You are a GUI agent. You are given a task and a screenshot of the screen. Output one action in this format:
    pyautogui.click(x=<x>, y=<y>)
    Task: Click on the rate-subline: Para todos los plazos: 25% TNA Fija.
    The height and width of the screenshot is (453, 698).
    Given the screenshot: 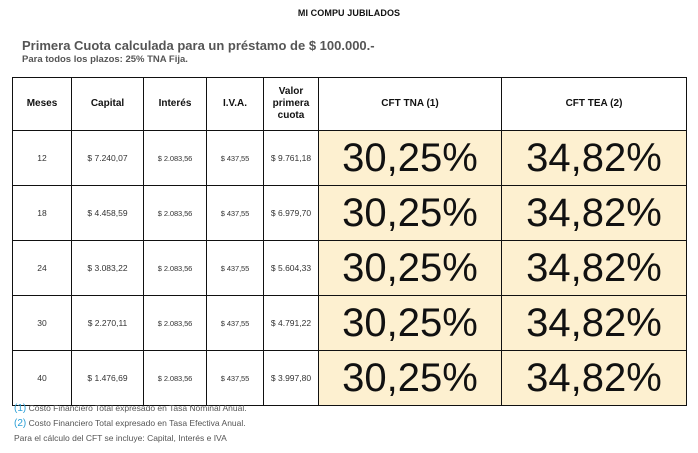 What is the action you would take?
    pyautogui.click(x=105, y=59)
    